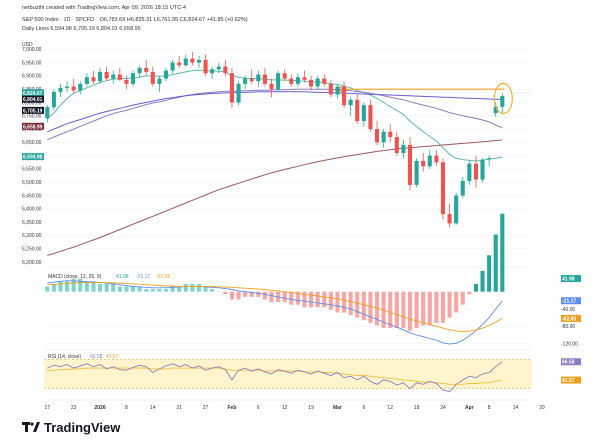 Image resolution: width=602 pixels, height=443 pixels. I want to click on time-tick-label: 18, so click(417, 408).